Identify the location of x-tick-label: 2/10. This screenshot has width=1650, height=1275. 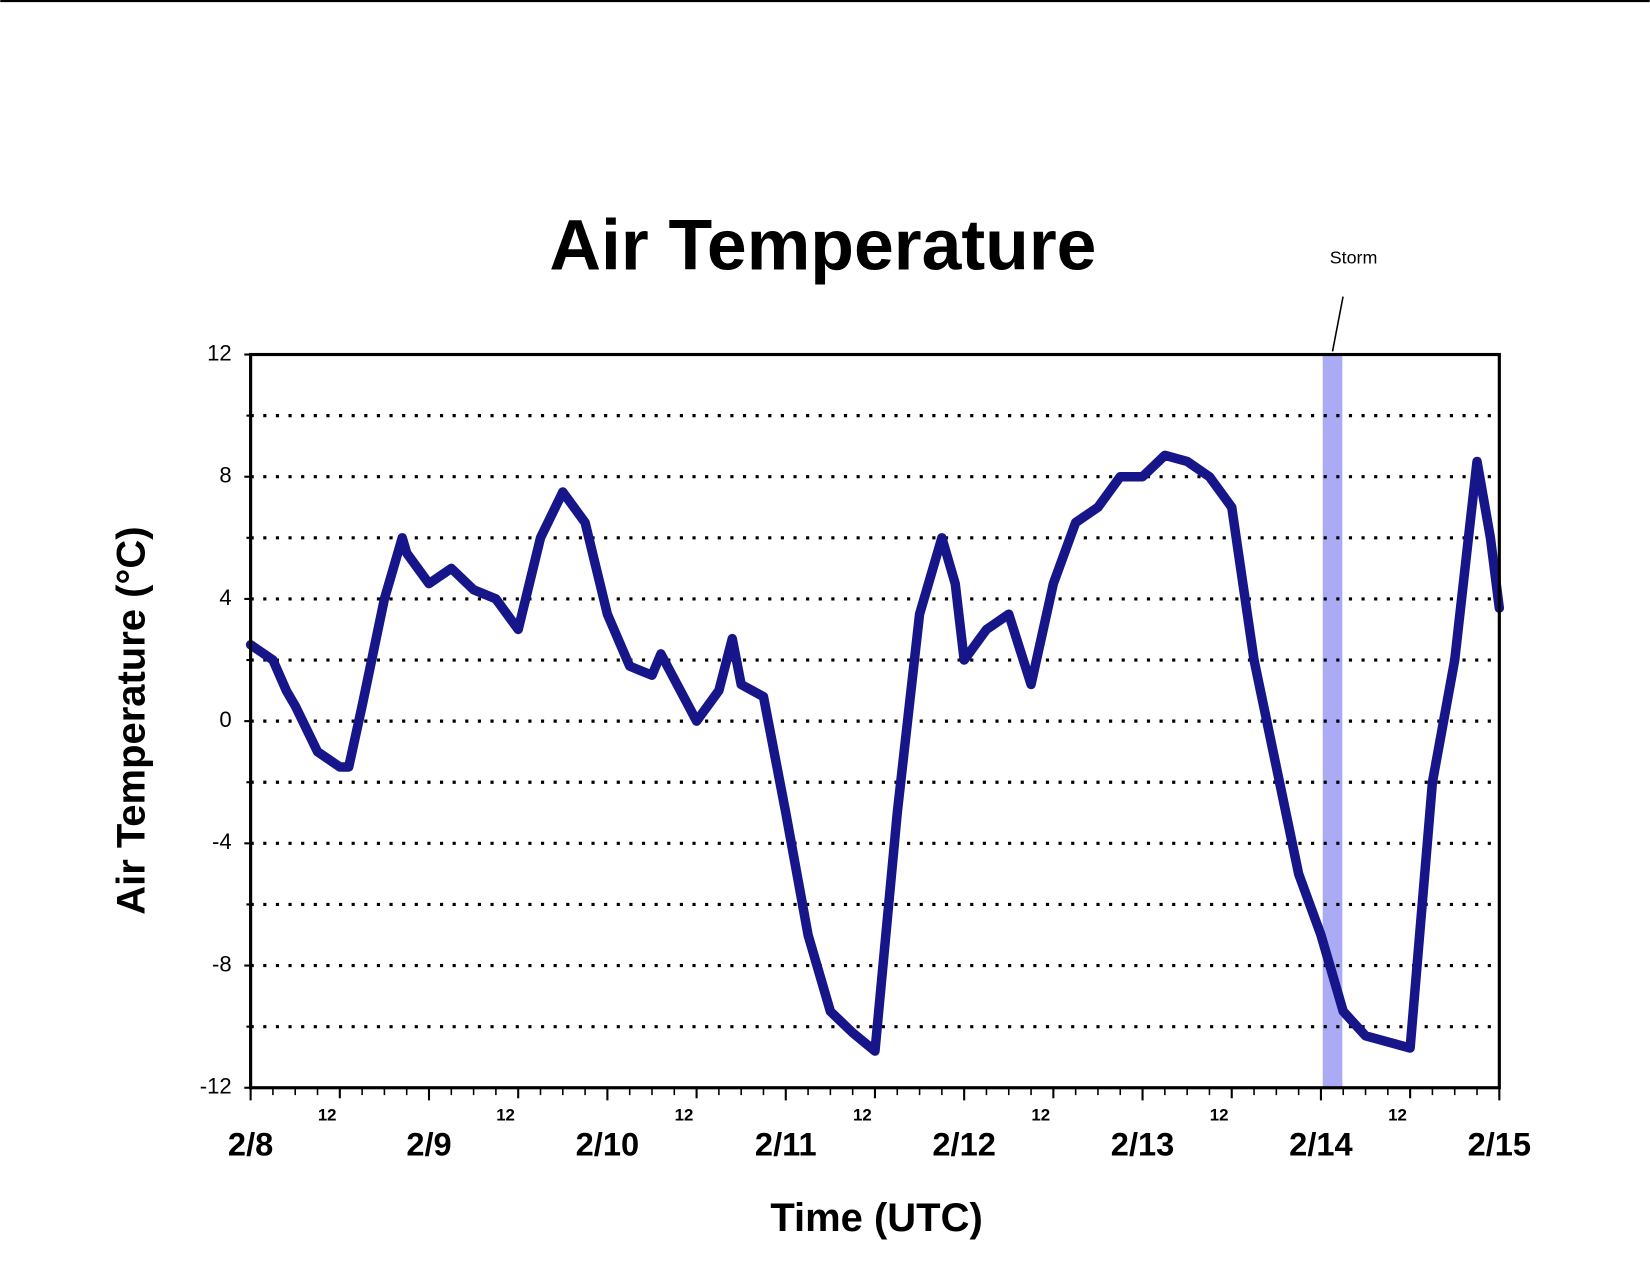
(607, 1143).